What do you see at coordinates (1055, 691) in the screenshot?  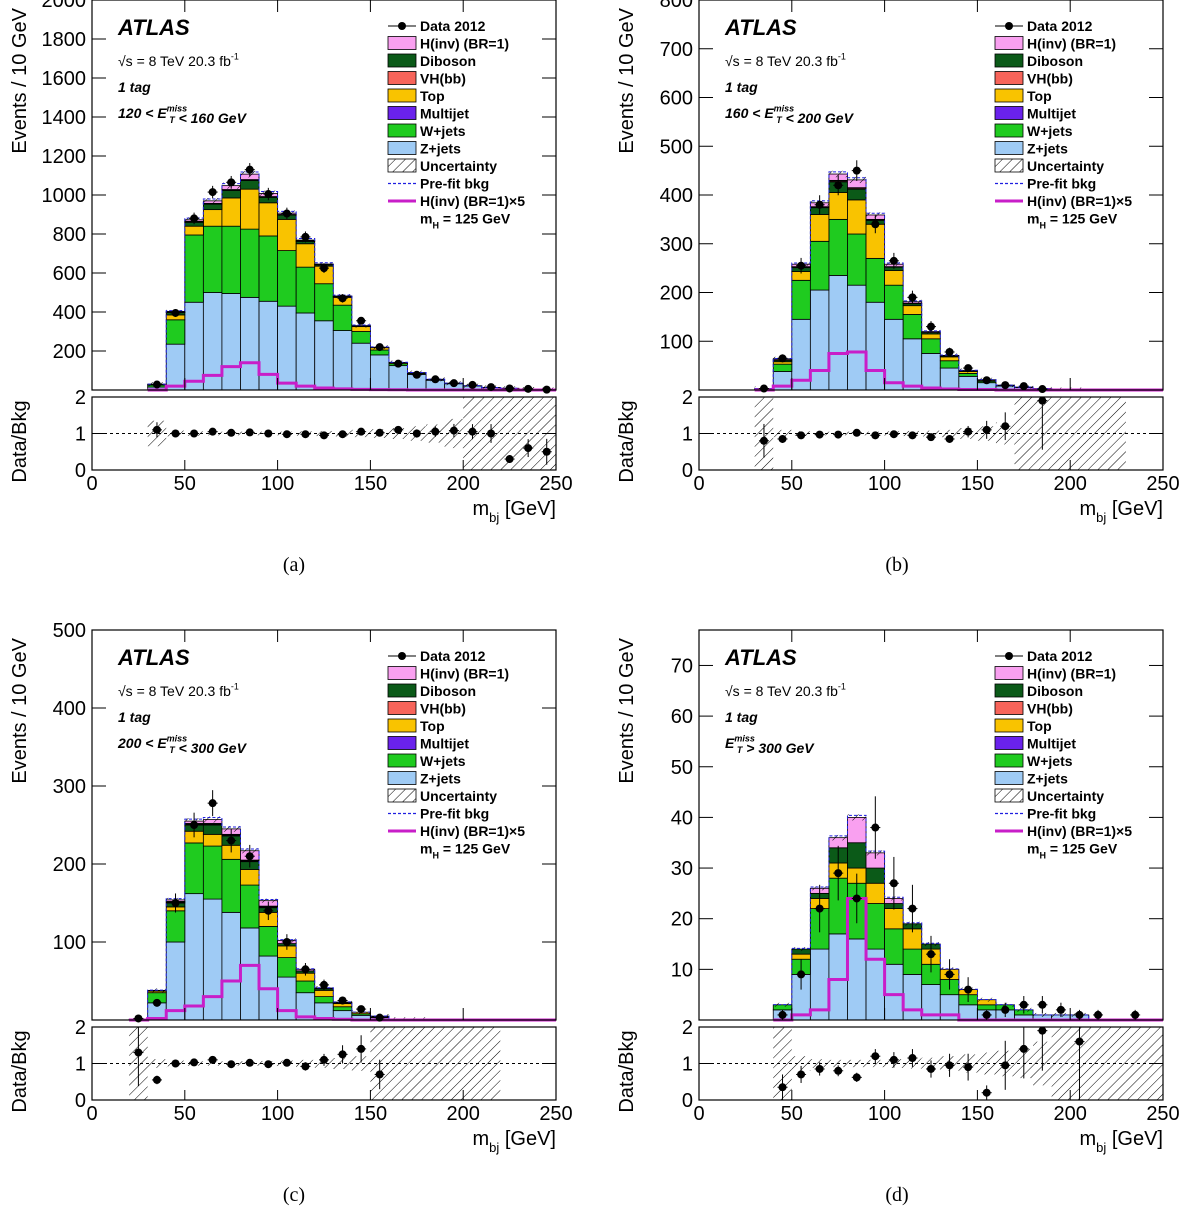 I see `legend-label: Diboson` at bounding box center [1055, 691].